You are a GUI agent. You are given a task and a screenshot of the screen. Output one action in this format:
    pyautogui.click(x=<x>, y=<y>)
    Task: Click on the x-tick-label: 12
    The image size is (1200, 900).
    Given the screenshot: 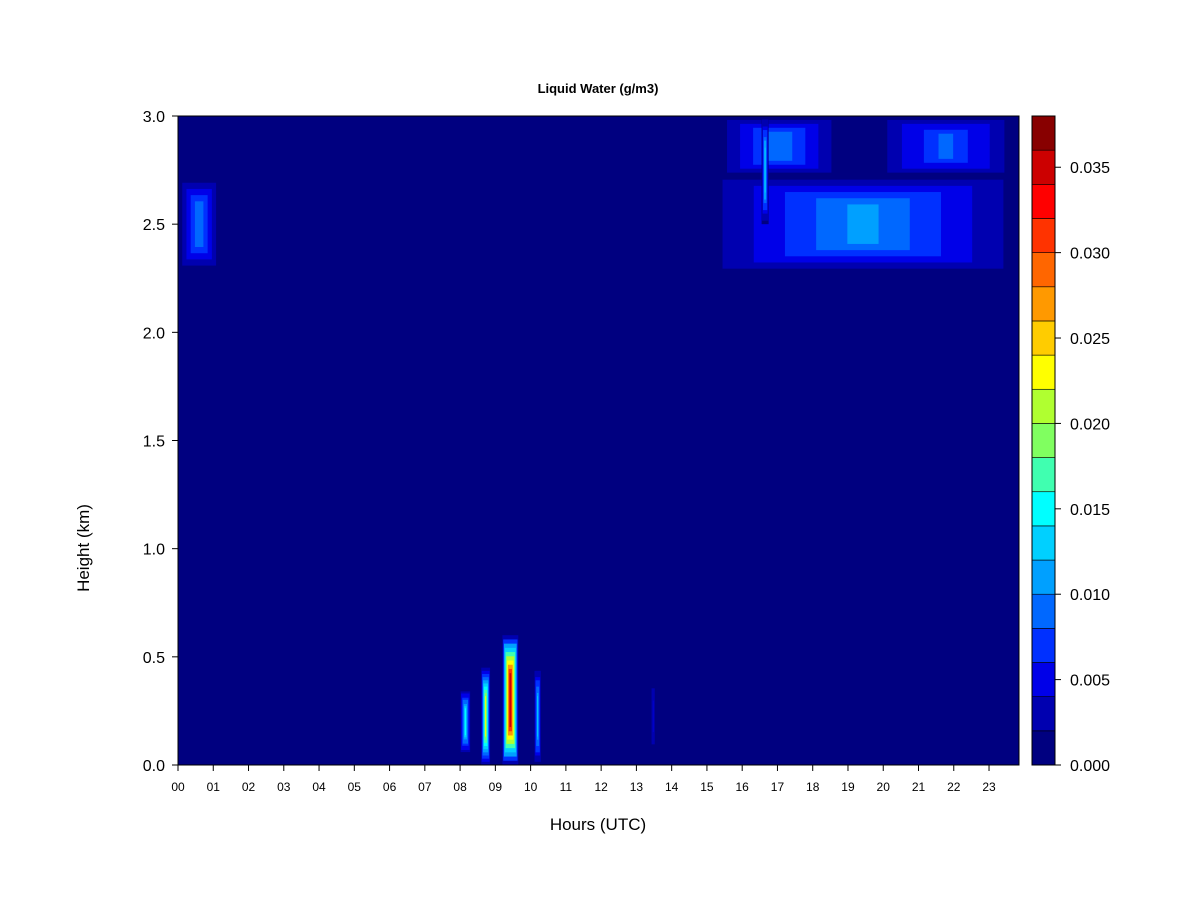 What is the action you would take?
    pyautogui.click(x=601, y=787)
    